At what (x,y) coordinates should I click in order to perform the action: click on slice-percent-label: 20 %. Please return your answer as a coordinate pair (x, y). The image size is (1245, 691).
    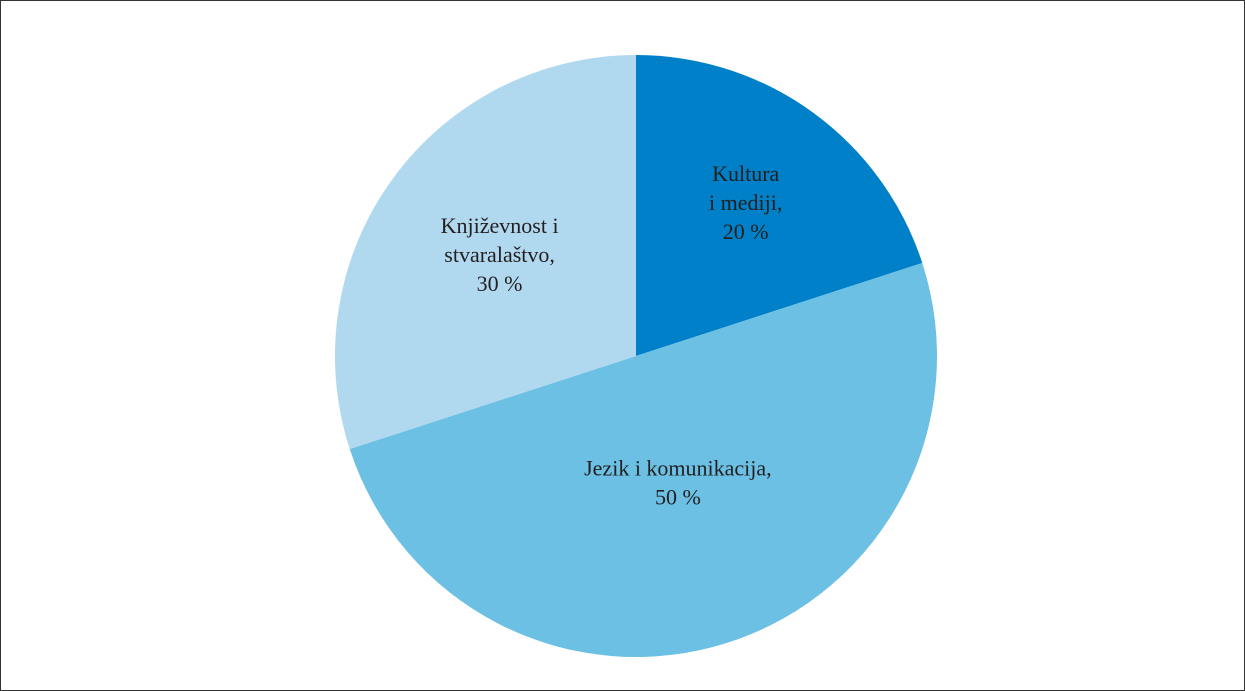
    Looking at the image, I should click on (746, 231).